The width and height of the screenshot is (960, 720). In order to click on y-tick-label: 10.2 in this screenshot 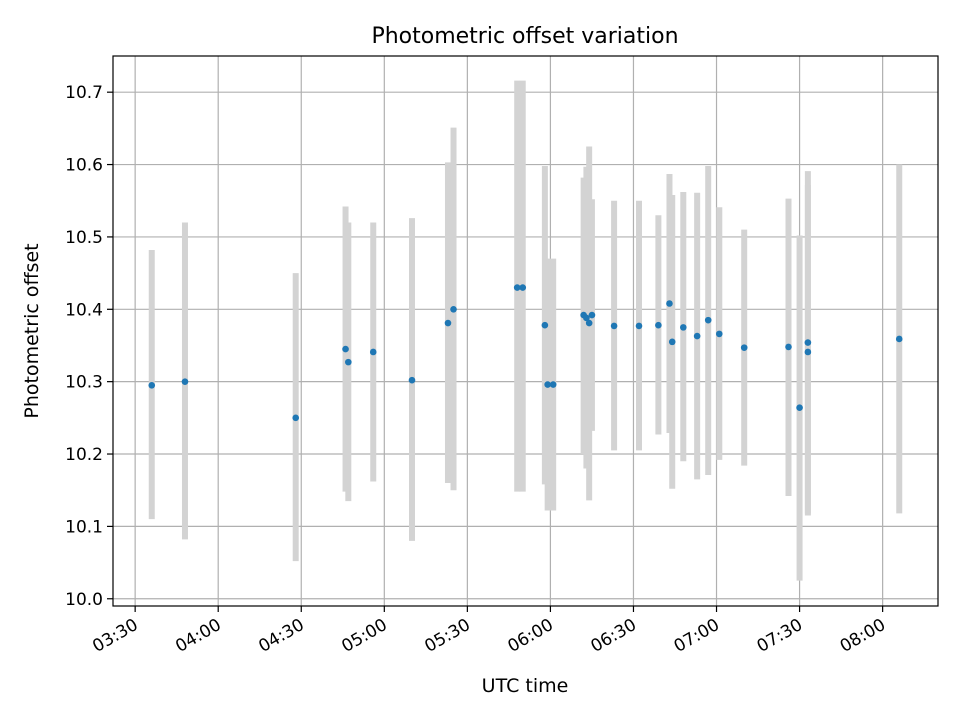, I will do `click(84, 455)`.